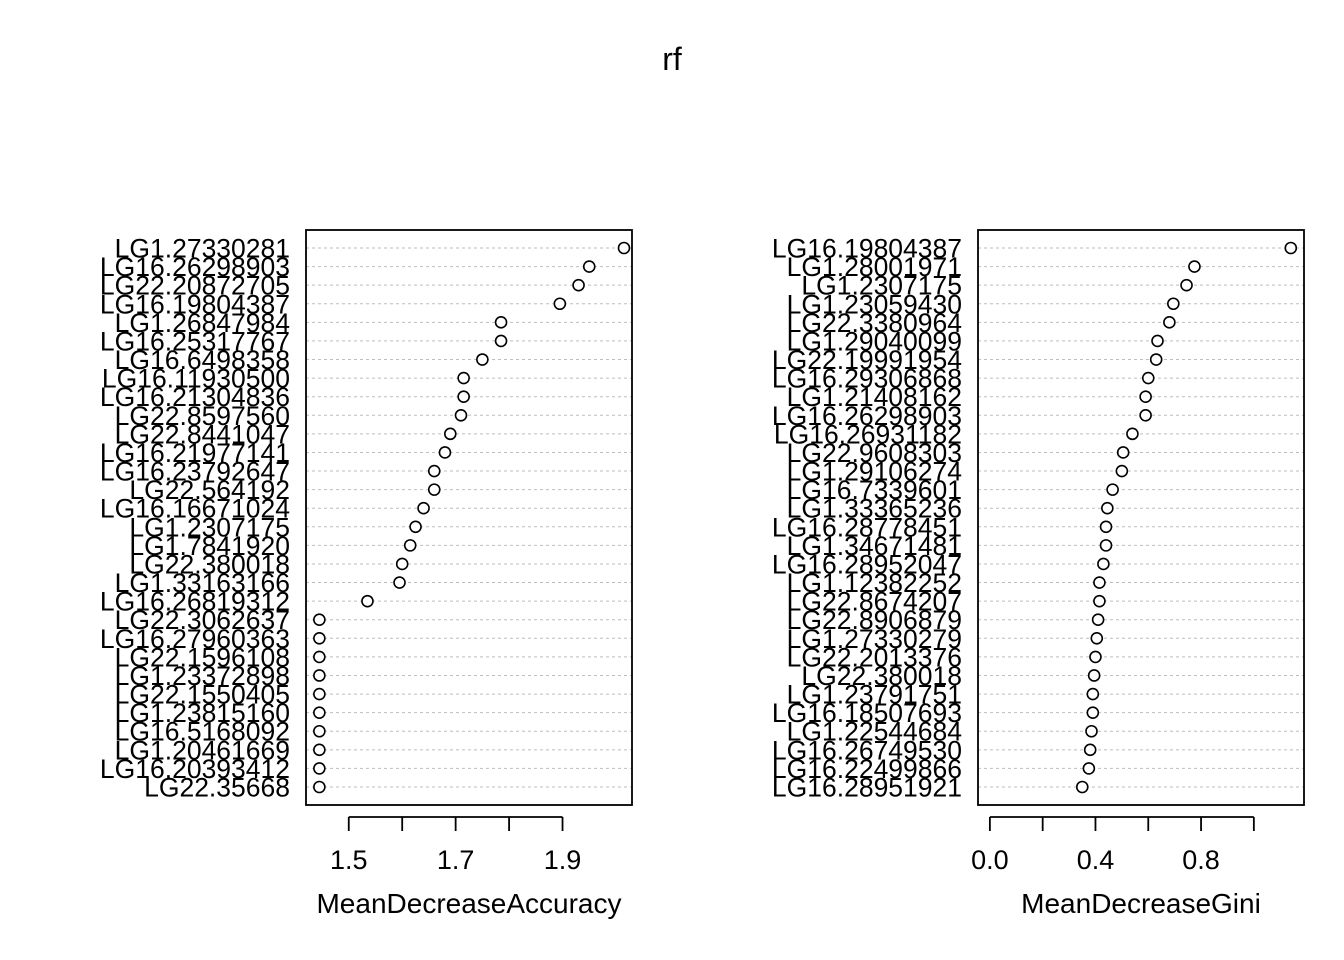 The height and width of the screenshot is (960, 1344). Describe the element at coordinates (874, 304) in the screenshot. I see `row-label: LG1.23059430` at that location.